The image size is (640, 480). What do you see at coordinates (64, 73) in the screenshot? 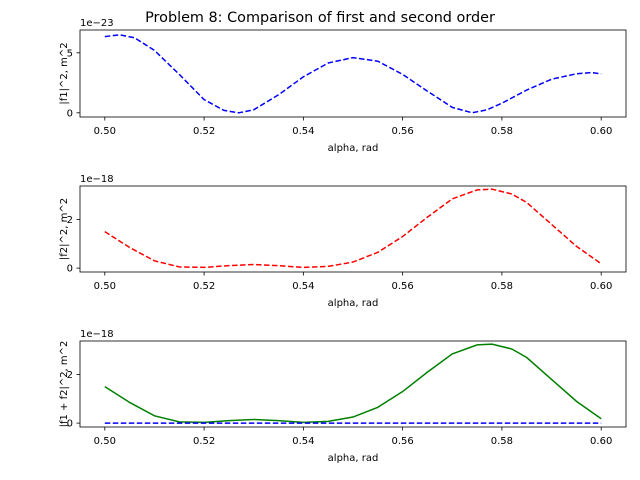
I see `y-axis-label: |f1|^2, m^2` at bounding box center [64, 73].